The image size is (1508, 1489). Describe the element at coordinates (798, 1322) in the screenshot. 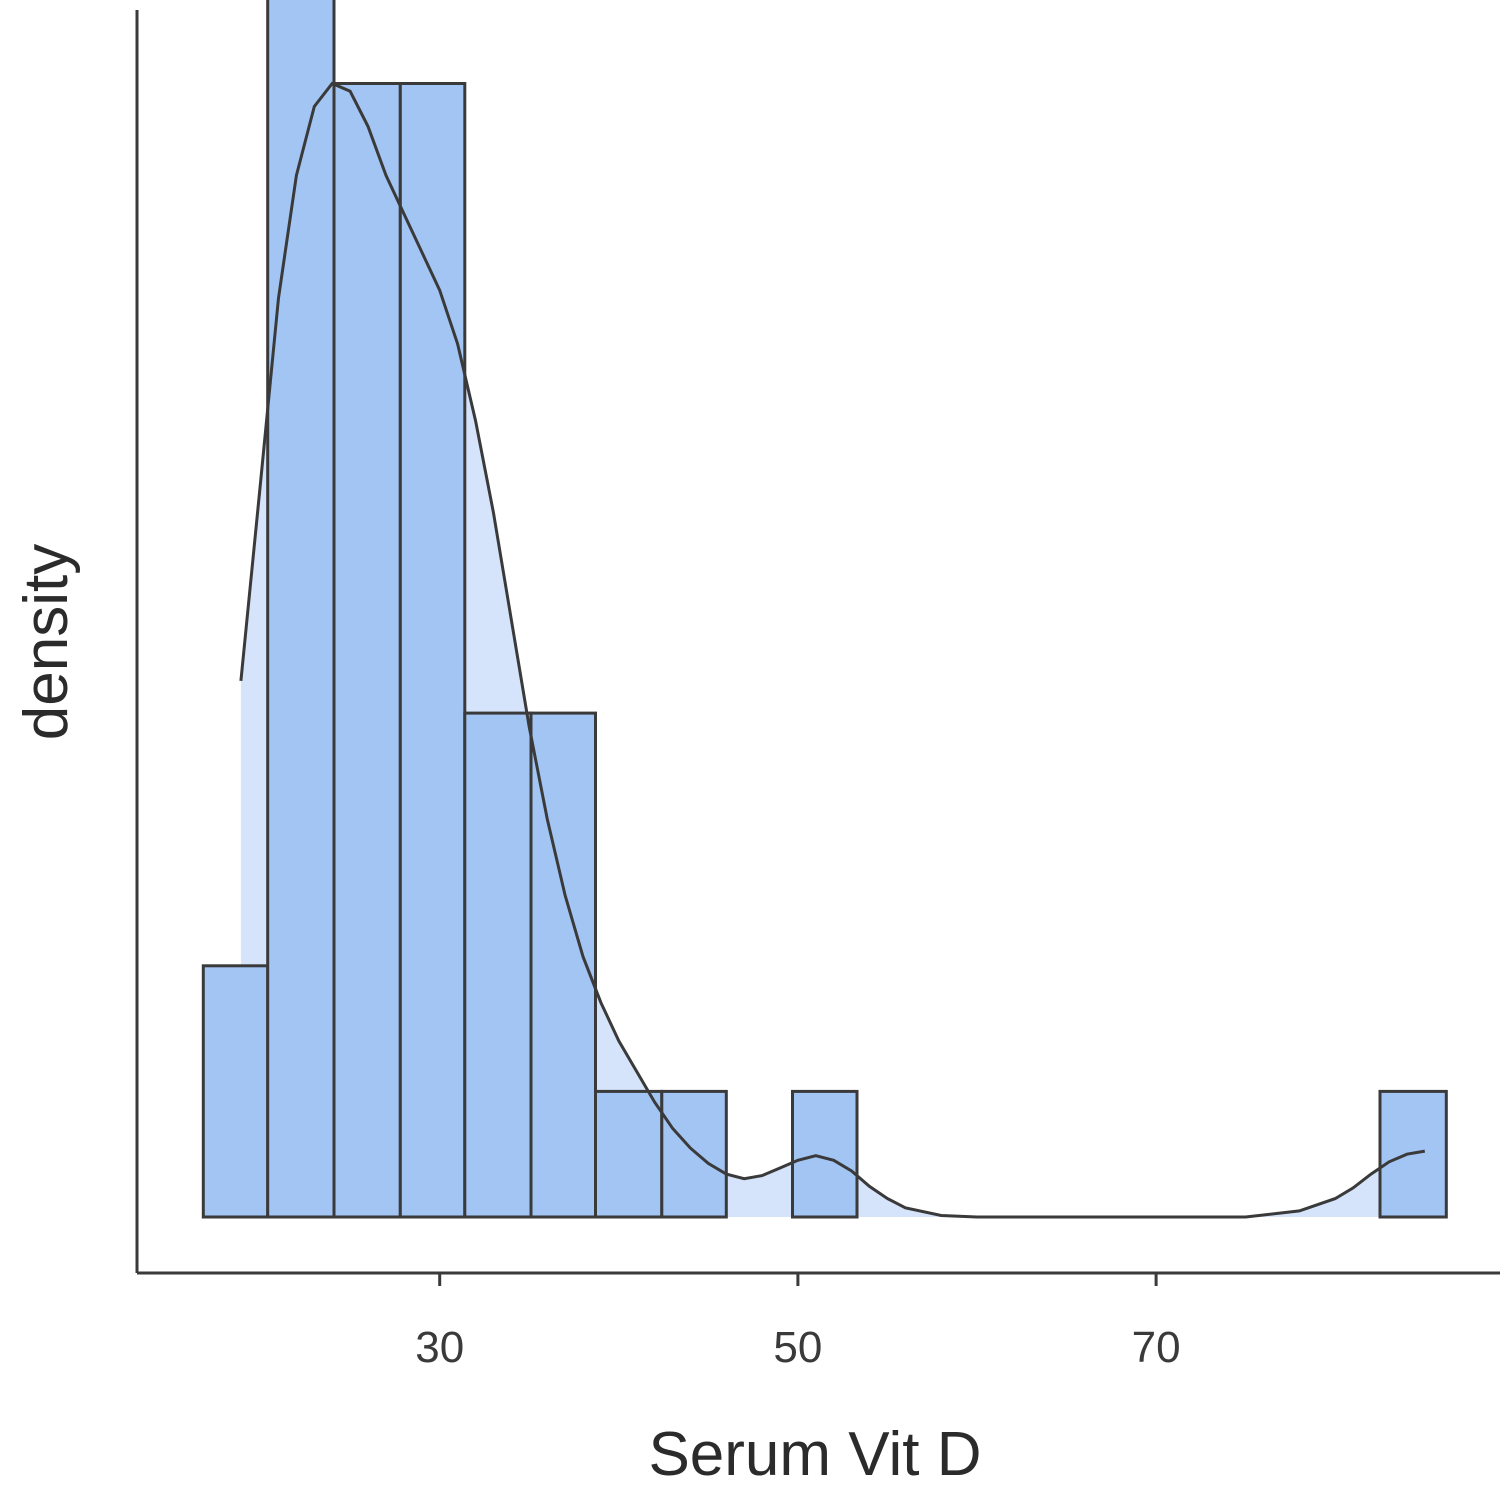

I see `x-axis-ticks: 30 50 70` at that location.